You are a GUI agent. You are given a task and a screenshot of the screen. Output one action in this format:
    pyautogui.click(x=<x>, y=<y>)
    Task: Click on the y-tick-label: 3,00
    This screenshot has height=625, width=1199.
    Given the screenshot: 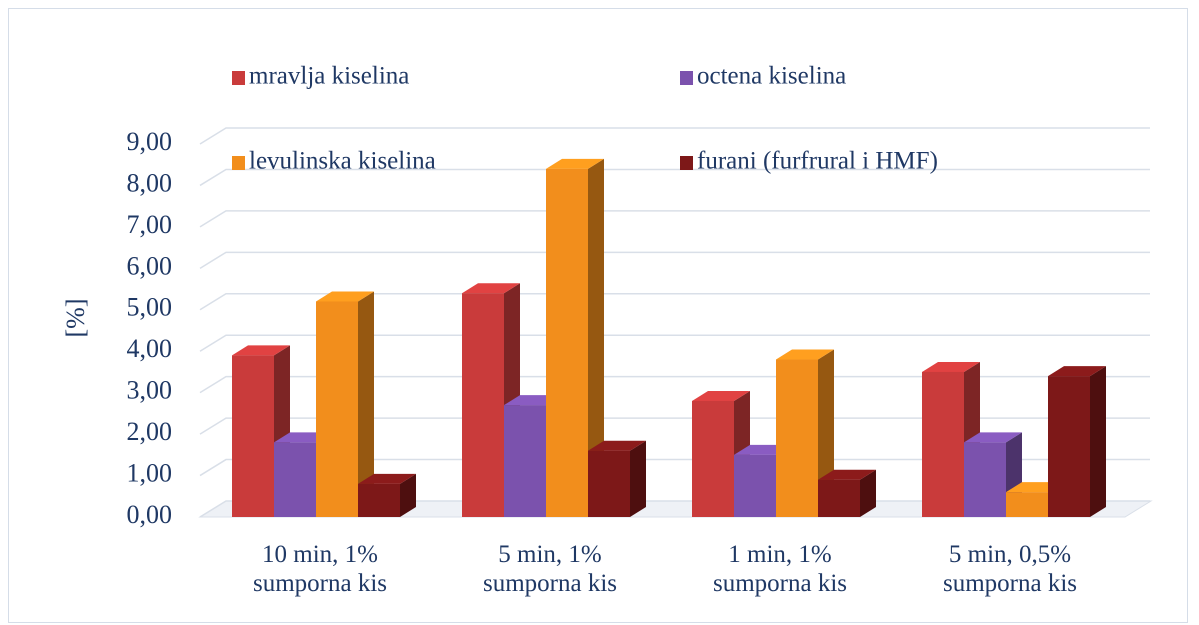 What is the action you would take?
    pyautogui.click(x=150, y=390)
    